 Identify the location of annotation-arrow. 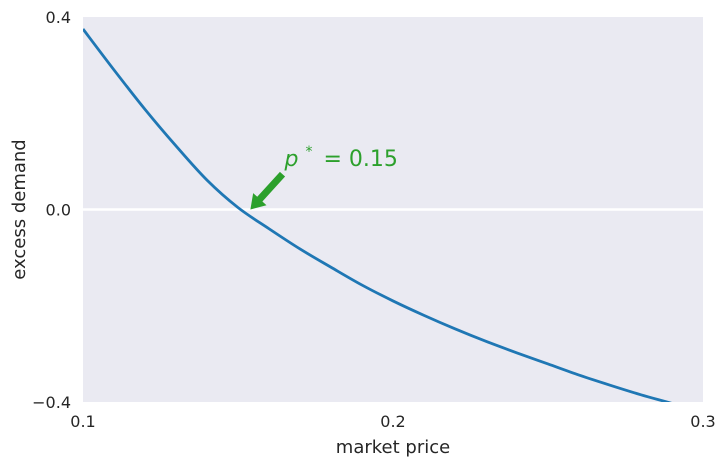
(268, 190).